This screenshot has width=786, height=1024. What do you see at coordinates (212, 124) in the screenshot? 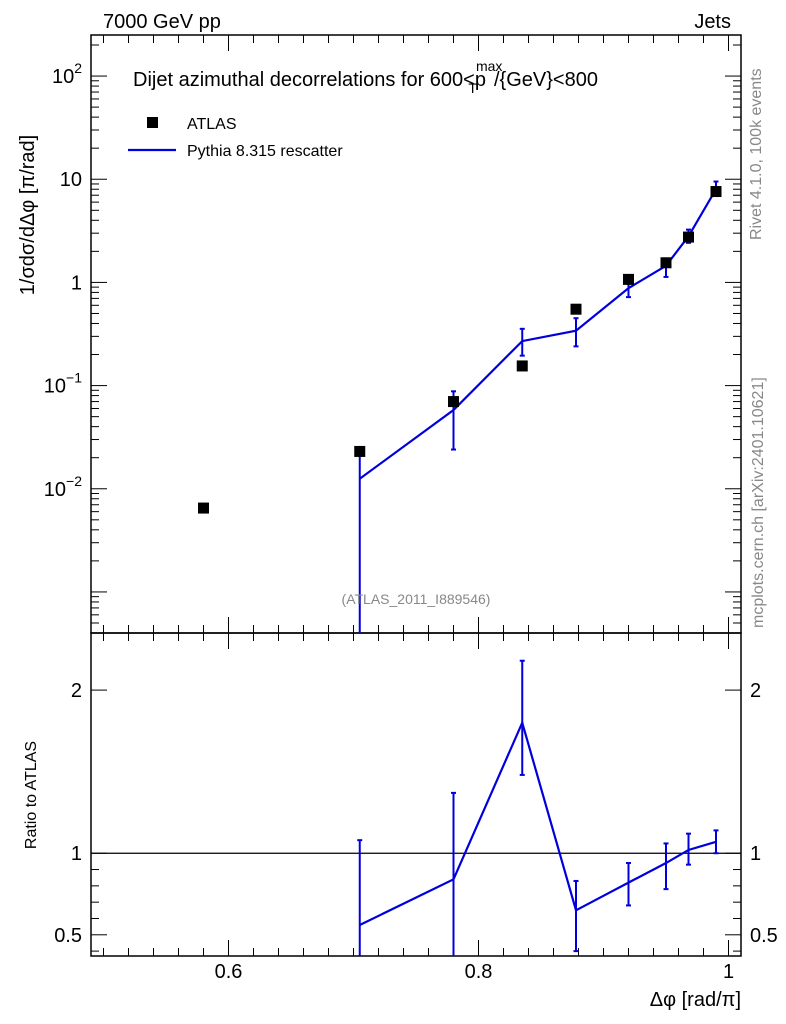
I see `legend-label-atlas: ATLAS` at bounding box center [212, 124].